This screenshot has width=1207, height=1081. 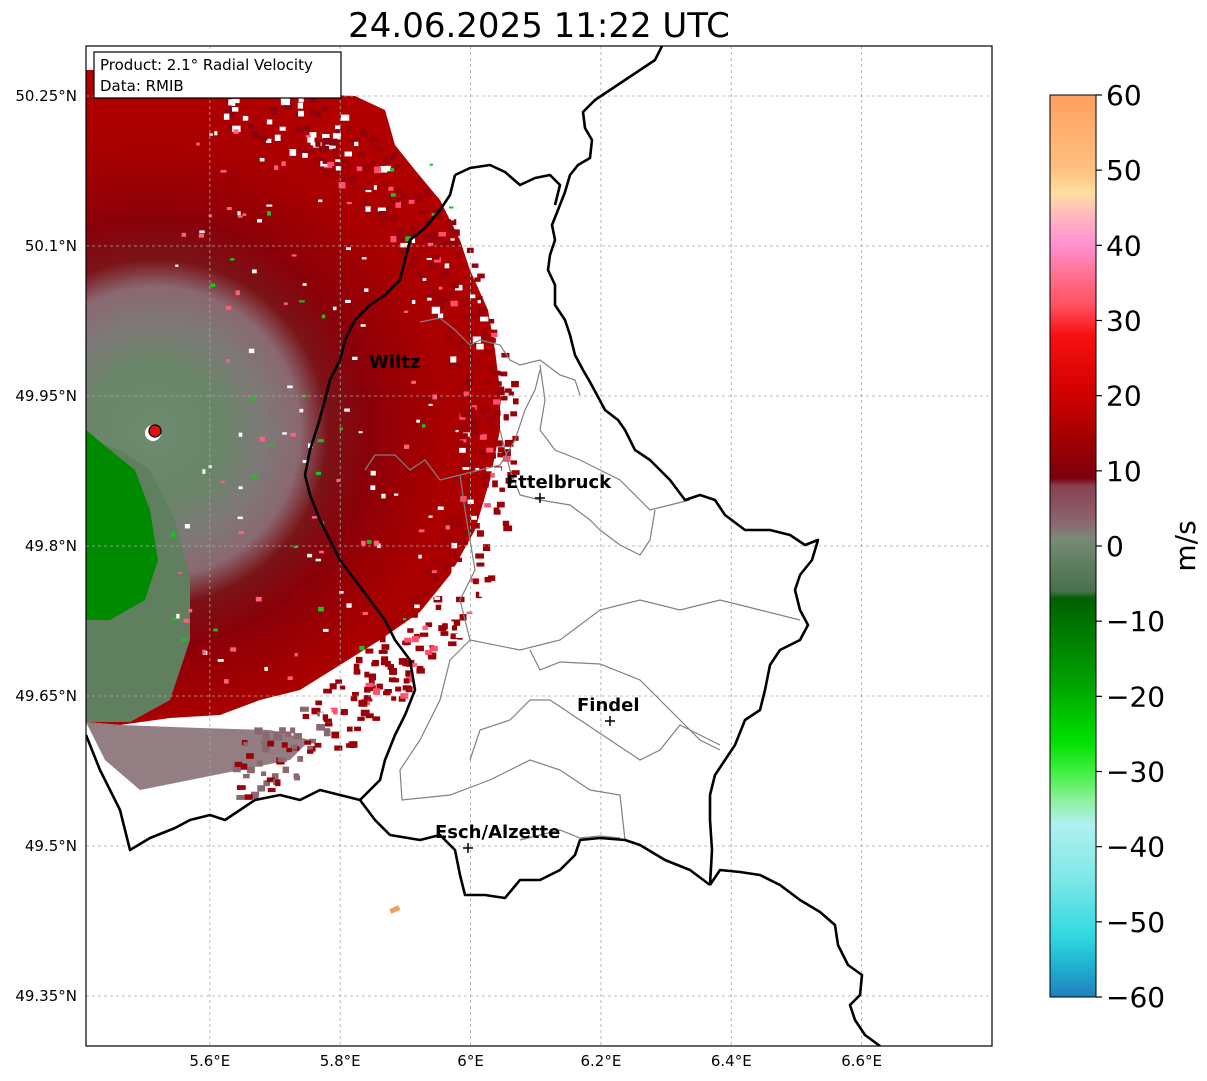 I want to click on border-lu-be-north, so click(x=508, y=184).